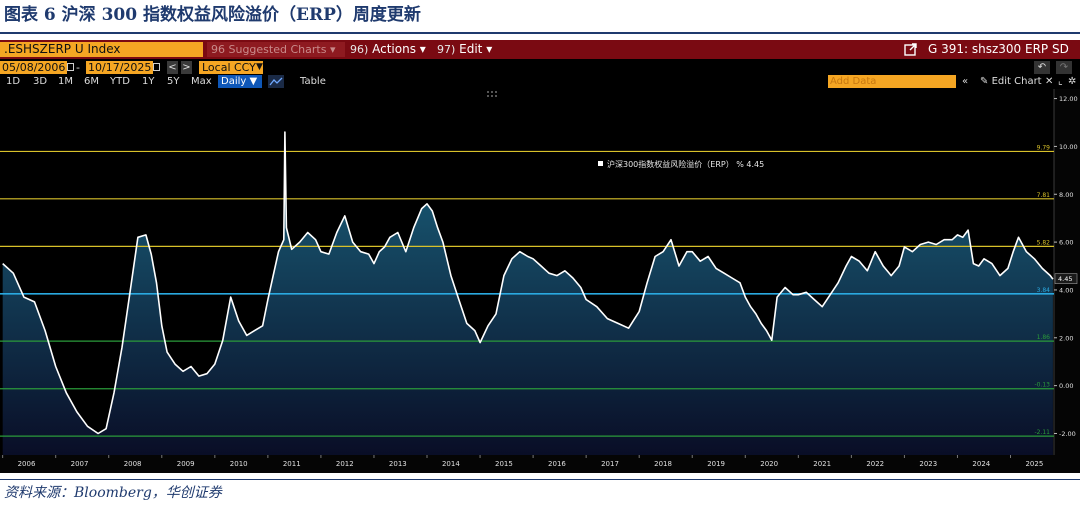 This screenshot has width=1080, height=505. Describe the element at coordinates (120, 67) in the screenshot. I see `end-date-input: 10/17/2025` at that location.